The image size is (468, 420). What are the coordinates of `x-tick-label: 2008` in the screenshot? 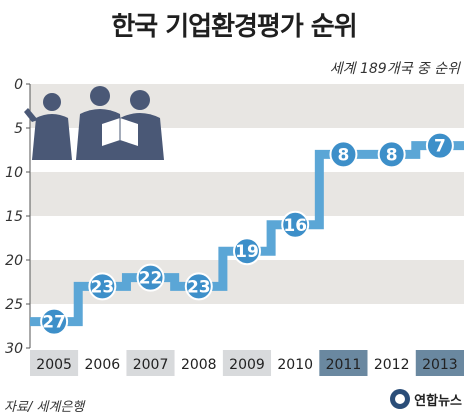 It's located at (199, 365).